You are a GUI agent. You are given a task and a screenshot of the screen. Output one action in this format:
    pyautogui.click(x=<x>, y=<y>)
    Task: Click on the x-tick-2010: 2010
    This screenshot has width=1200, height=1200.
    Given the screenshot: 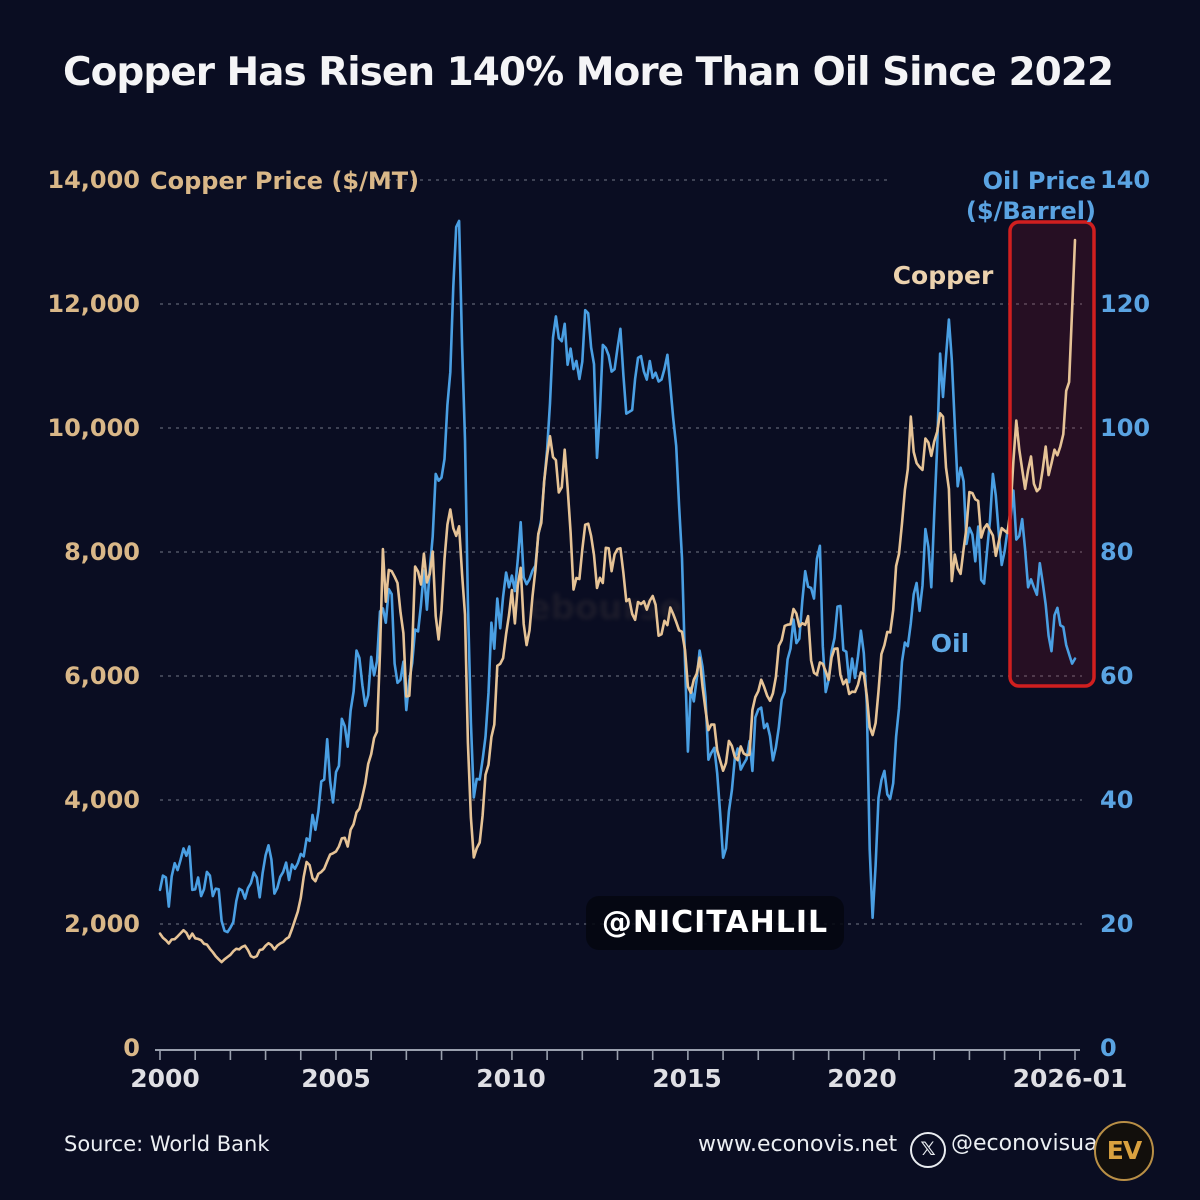 What is the action you would take?
    pyautogui.click(x=511, y=1078)
    